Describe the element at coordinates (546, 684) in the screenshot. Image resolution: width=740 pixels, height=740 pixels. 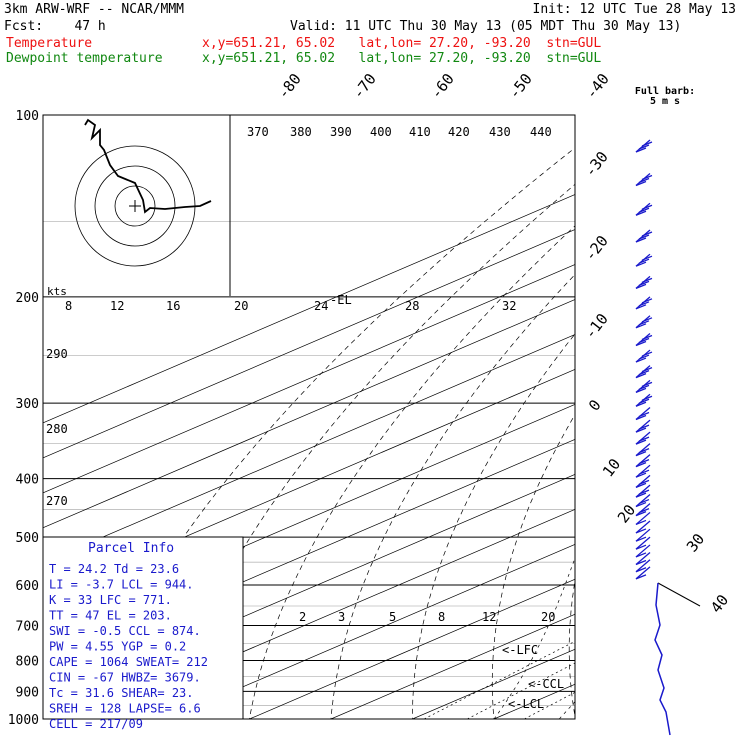
I see `ccl-marker: <-CCL` at that location.